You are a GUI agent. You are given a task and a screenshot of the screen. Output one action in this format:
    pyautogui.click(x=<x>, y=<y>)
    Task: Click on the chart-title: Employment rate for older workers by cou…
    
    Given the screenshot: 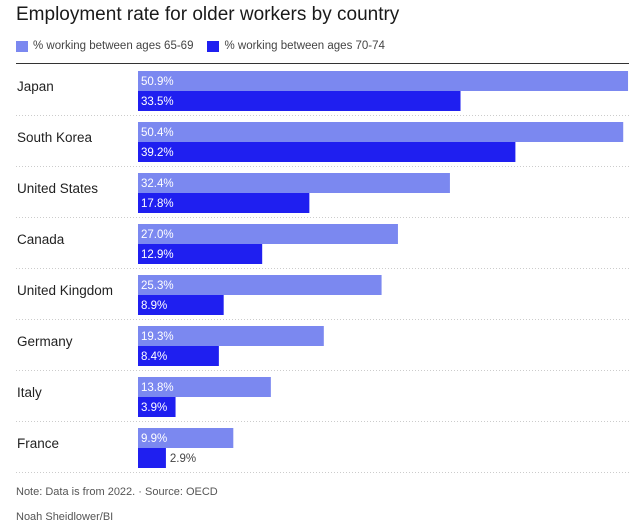 What is the action you would take?
    pyautogui.click(x=208, y=14)
    